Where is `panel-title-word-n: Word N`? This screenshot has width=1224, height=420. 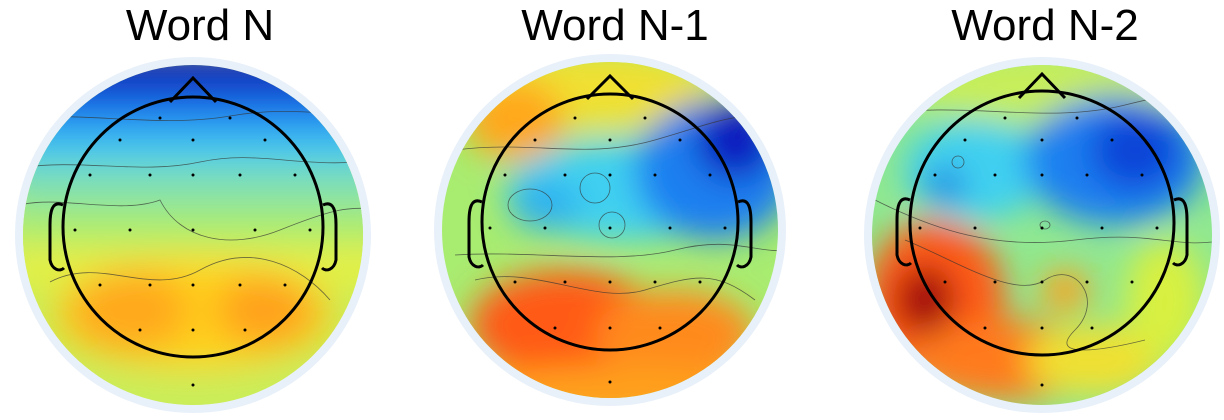
panel-title-word-n: Word N is located at coordinates (200, 25).